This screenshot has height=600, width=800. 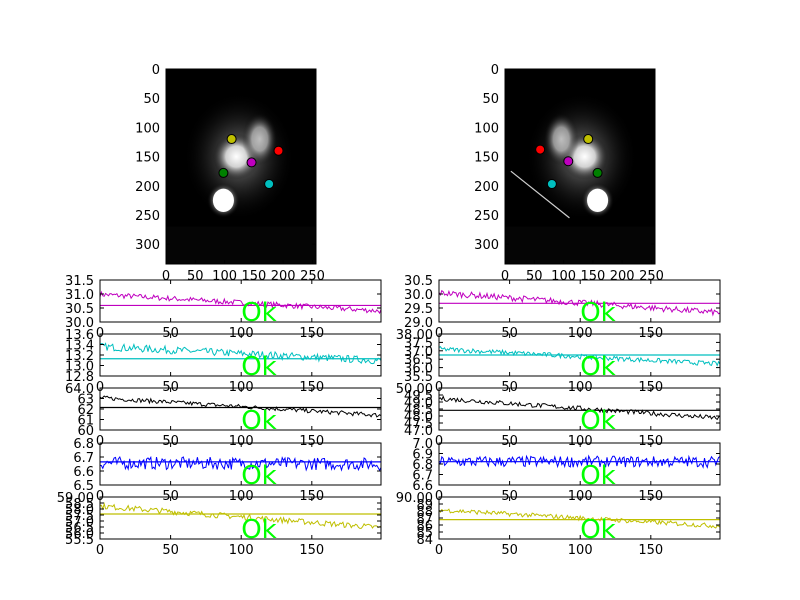 What do you see at coordinates (414, 389) in the screenshot?
I see `ytick-label: 50.00` at bounding box center [414, 389].